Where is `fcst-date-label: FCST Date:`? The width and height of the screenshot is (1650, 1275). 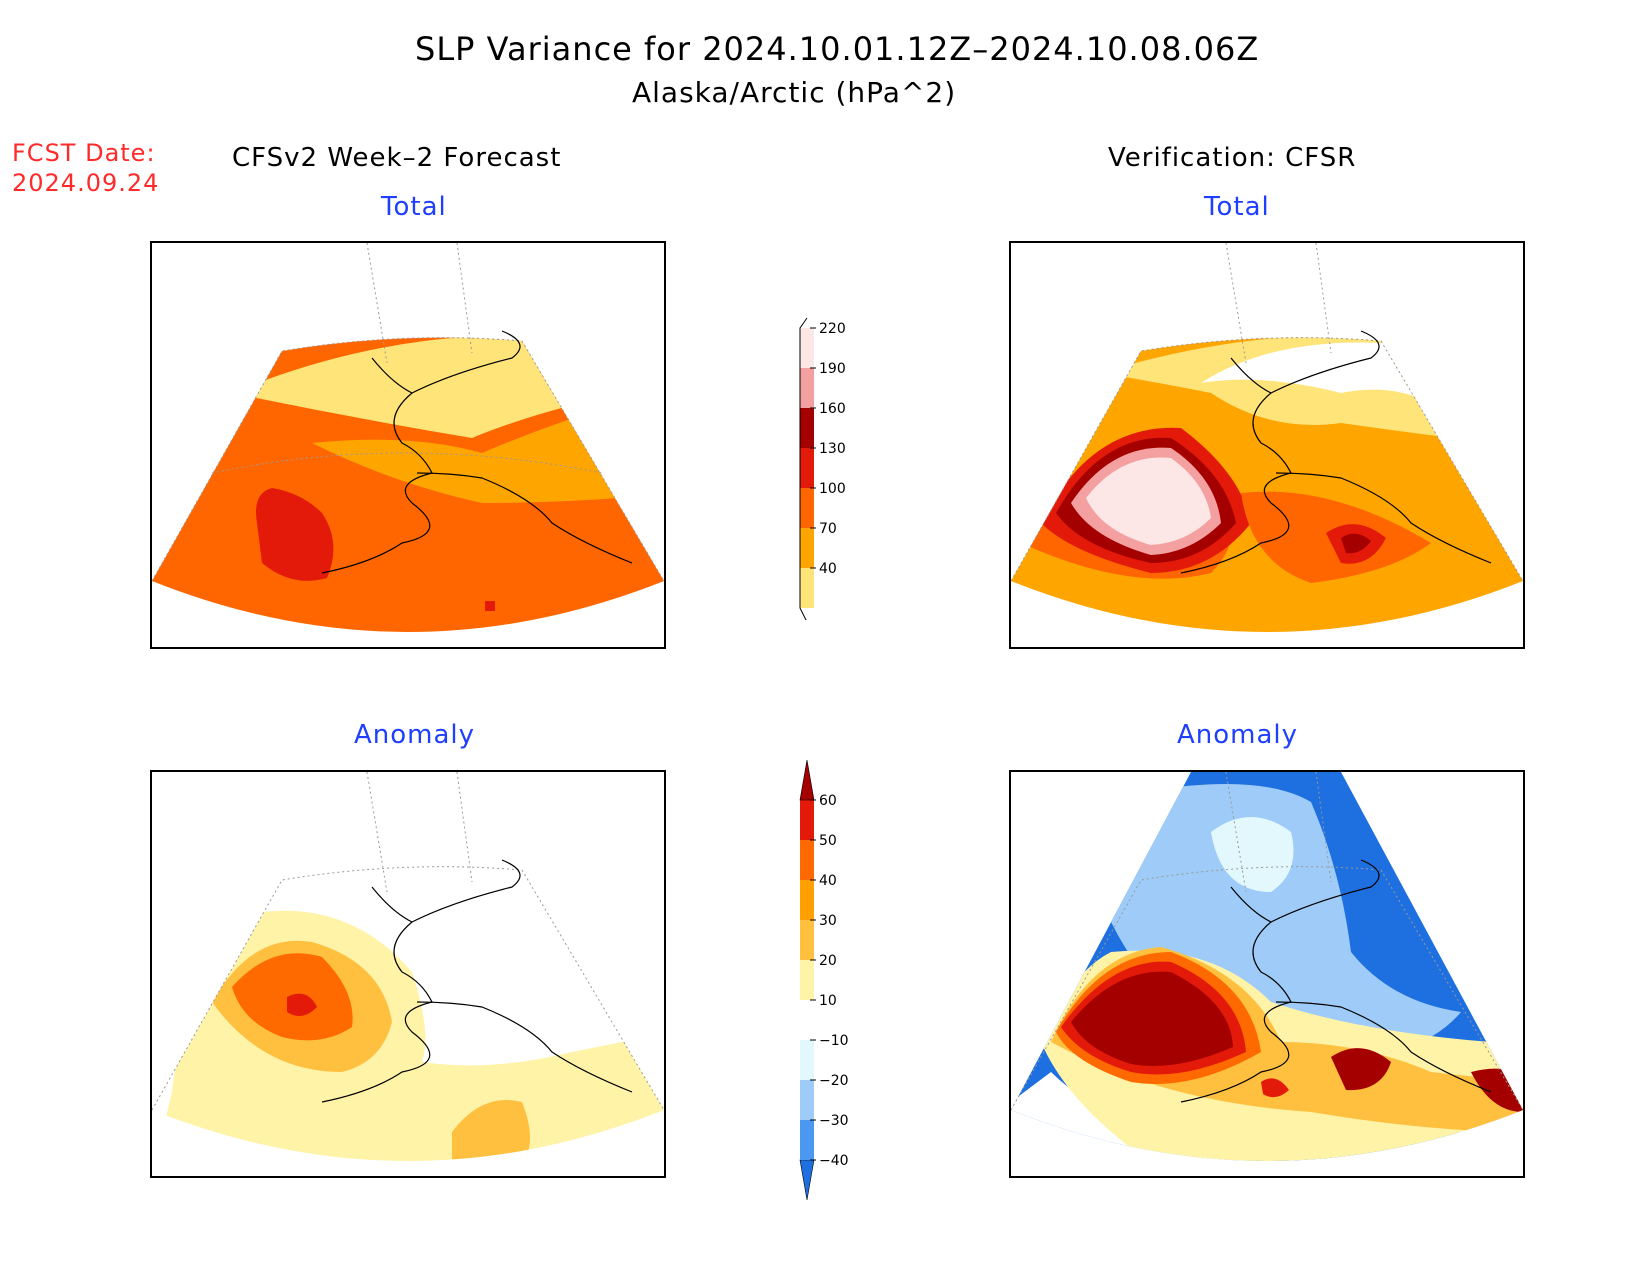 fcst-date-label: FCST Date: is located at coordinates (84, 153).